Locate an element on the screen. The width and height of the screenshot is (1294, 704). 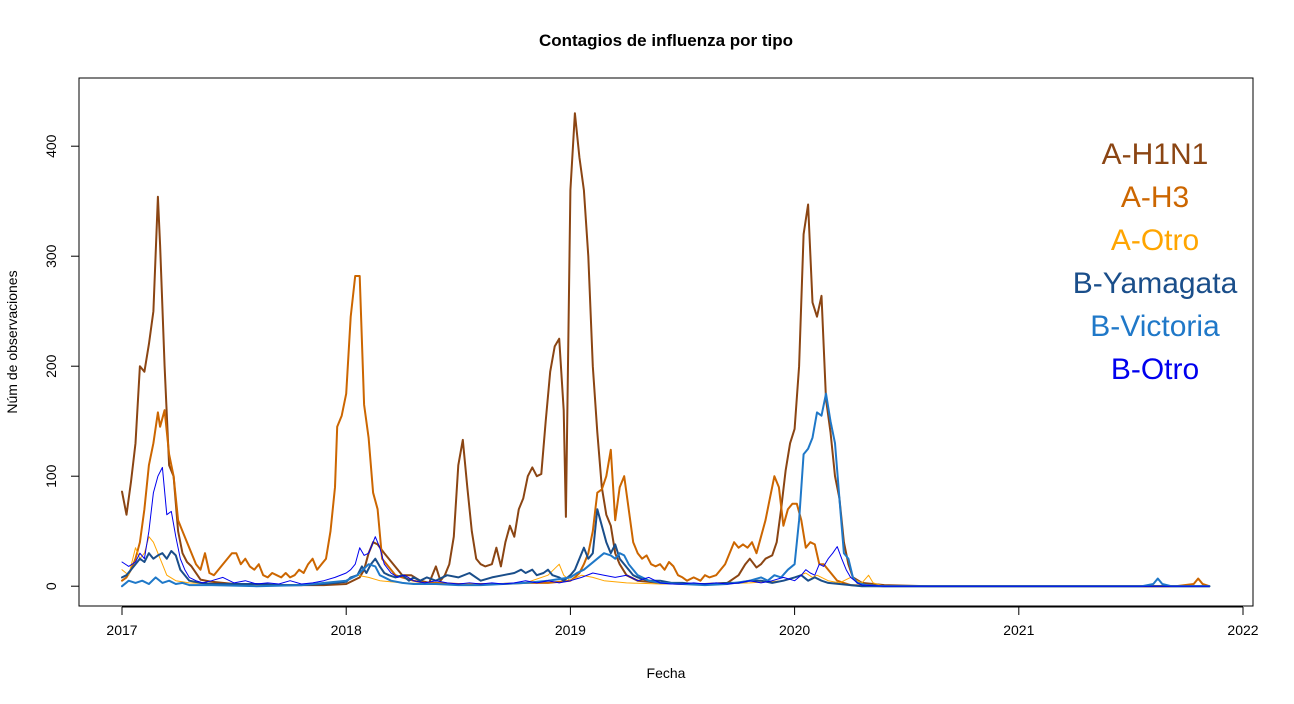
y-tick-label: 400 is located at coordinates (51, 146).